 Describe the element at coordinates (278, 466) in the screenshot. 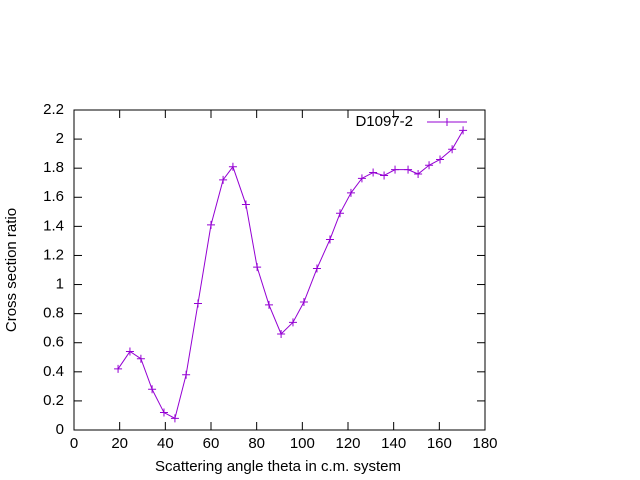

I see `x-axis-label: Scattering angle theta in c.m. system` at that location.